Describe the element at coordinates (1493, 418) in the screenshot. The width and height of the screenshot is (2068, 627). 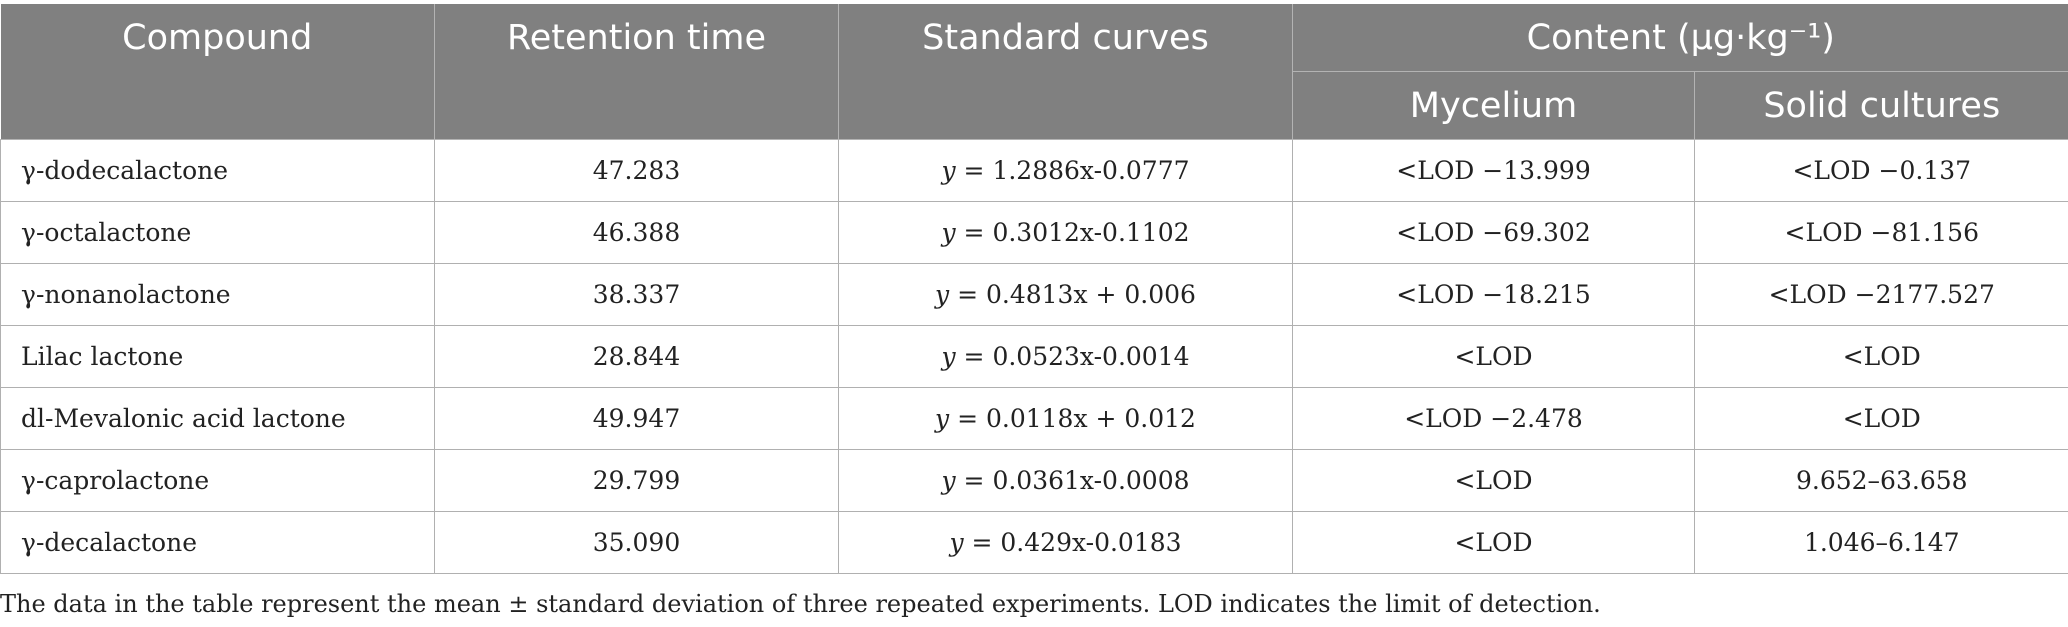
I see `cell-mycelium: <LOD −2.478` at that location.